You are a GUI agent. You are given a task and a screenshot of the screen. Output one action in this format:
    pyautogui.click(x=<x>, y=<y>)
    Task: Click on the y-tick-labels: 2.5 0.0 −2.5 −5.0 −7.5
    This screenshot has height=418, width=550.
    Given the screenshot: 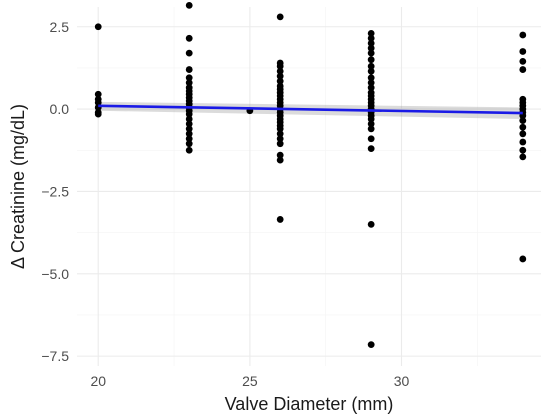 What is the action you would take?
    pyautogui.click(x=55, y=191)
    